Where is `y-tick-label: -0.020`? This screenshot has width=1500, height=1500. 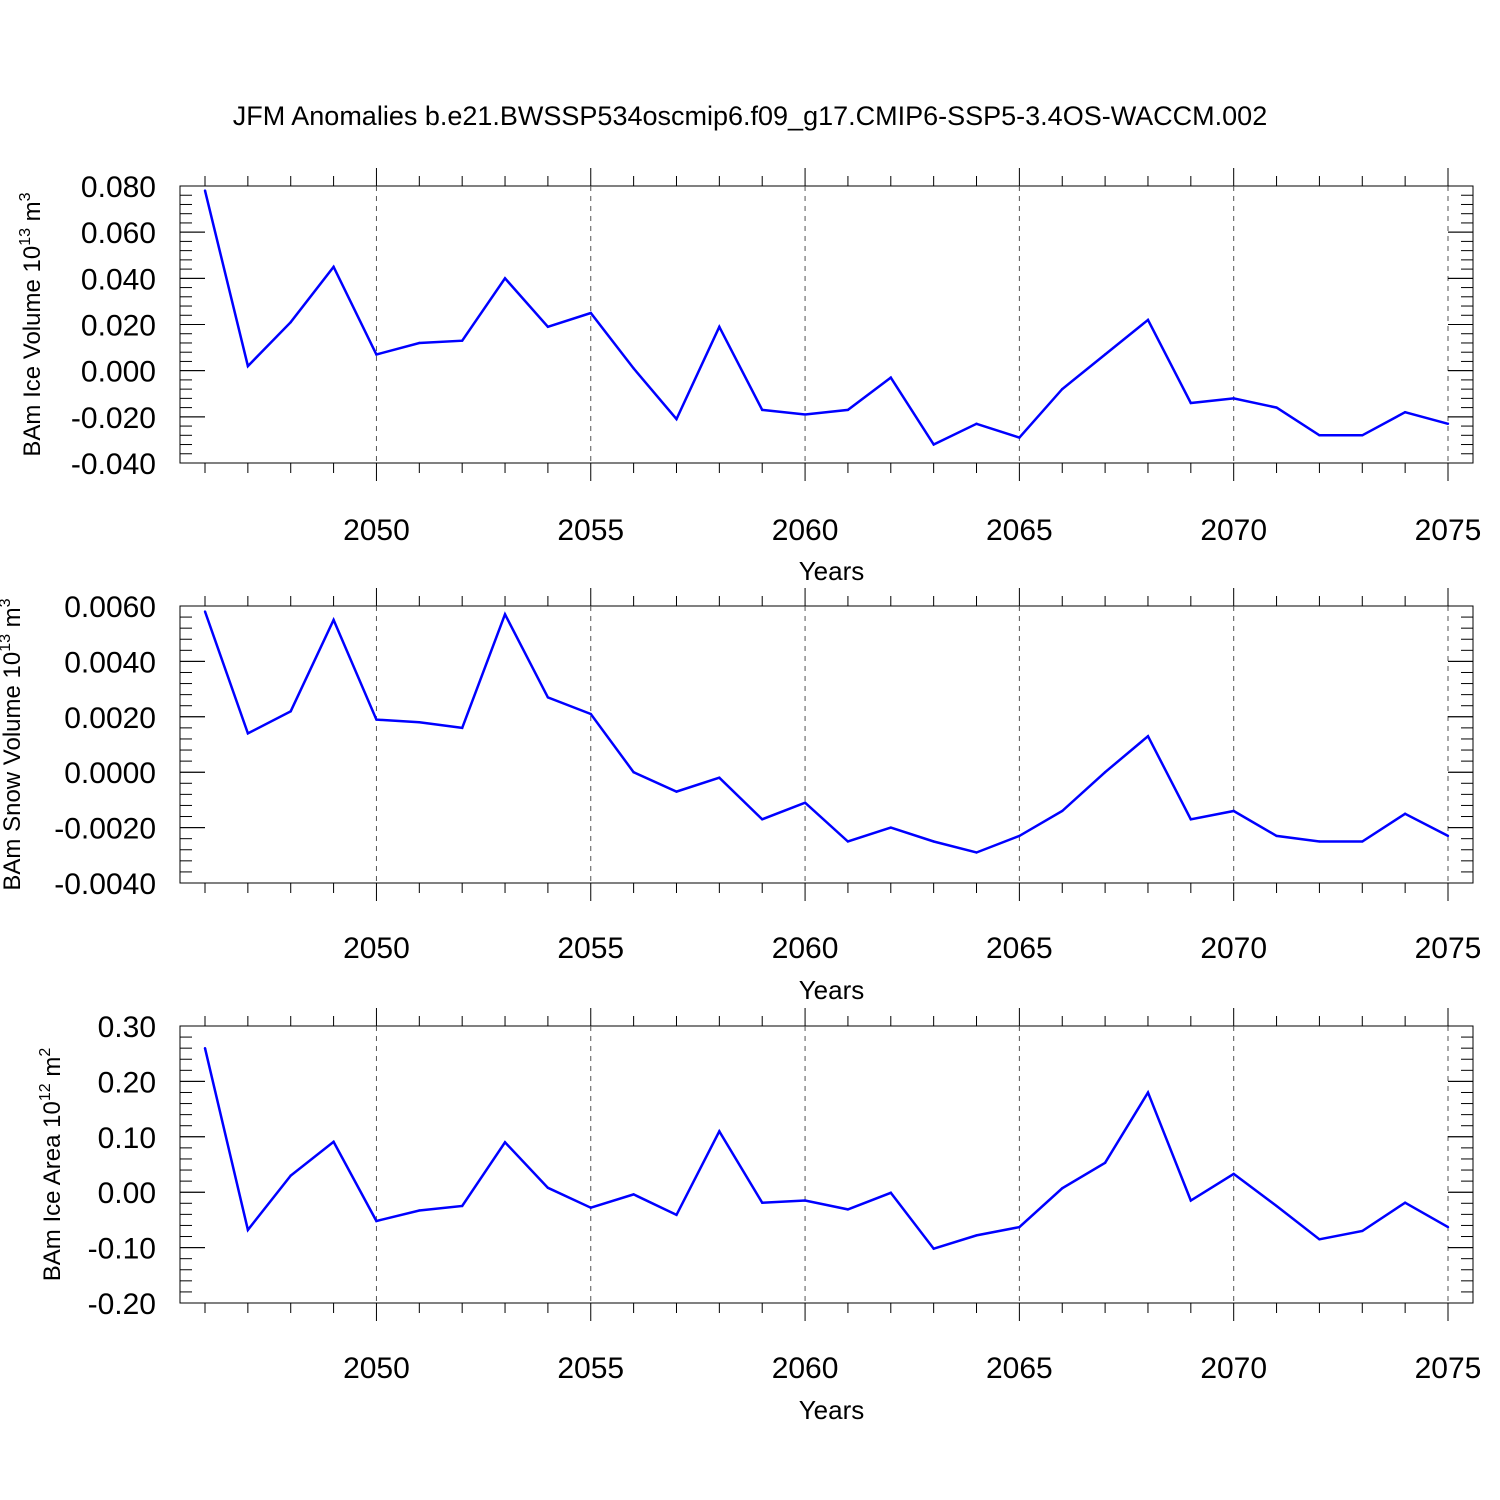 y-tick-label: -0.020 is located at coordinates (113, 418).